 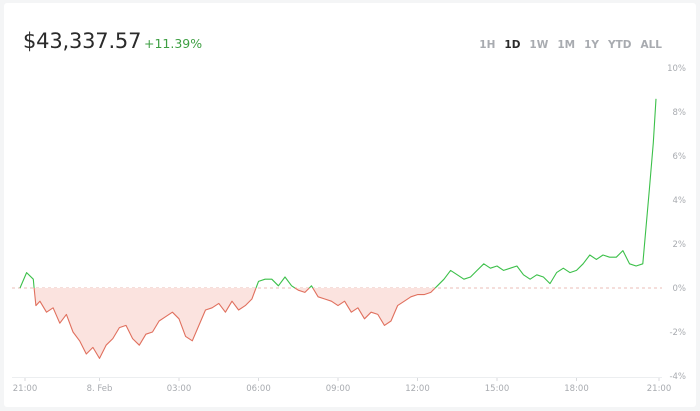 I want to click on x-tick-label: 03:00, so click(x=179, y=389).